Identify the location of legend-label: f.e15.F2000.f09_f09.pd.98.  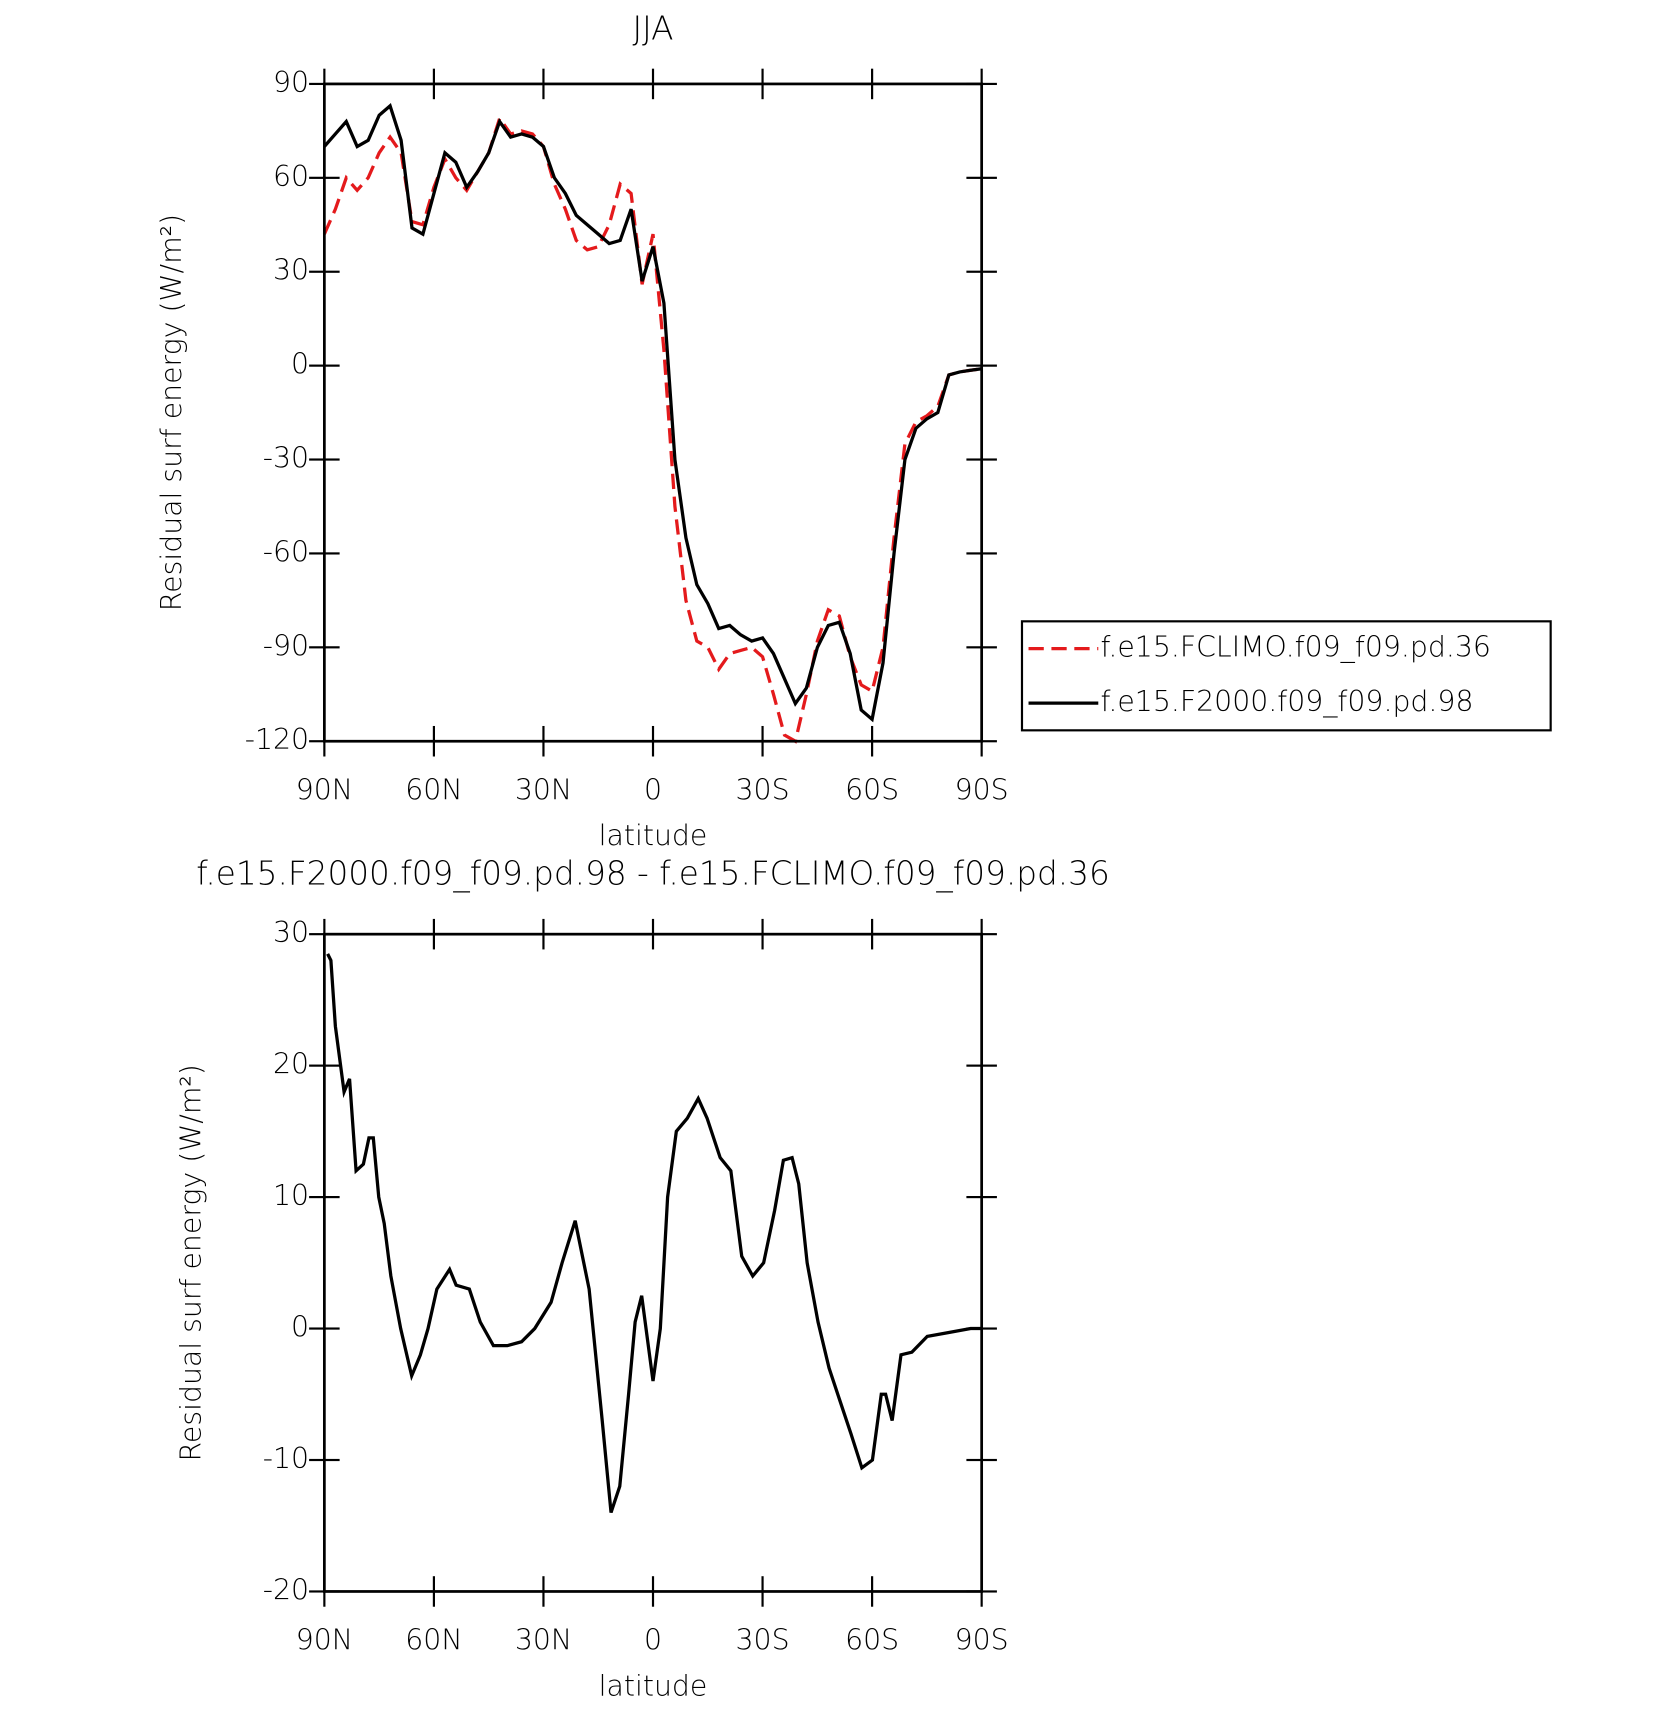
(1286, 702).